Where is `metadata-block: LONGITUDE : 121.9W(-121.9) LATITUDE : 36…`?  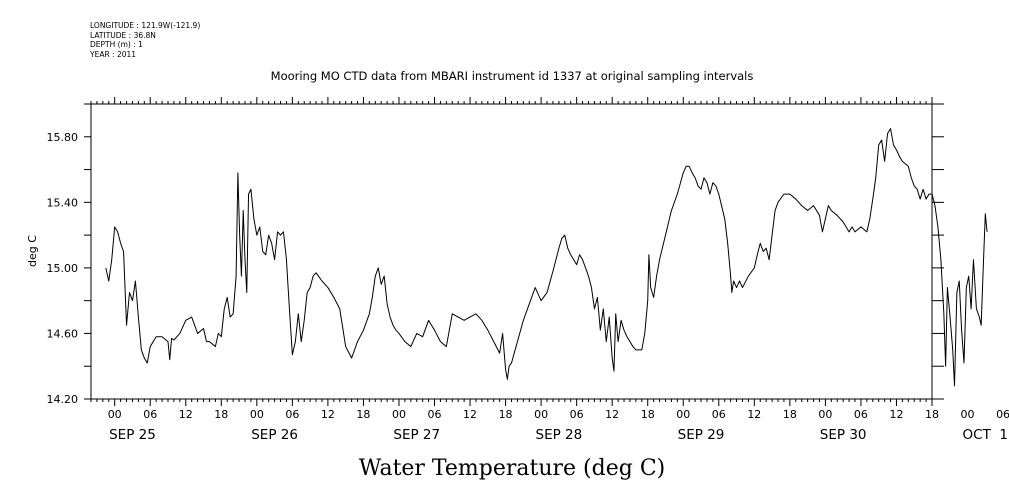 metadata-block: LONGITUDE : 121.9W(-121.9) LATITUDE : 36… is located at coordinates (145, 40).